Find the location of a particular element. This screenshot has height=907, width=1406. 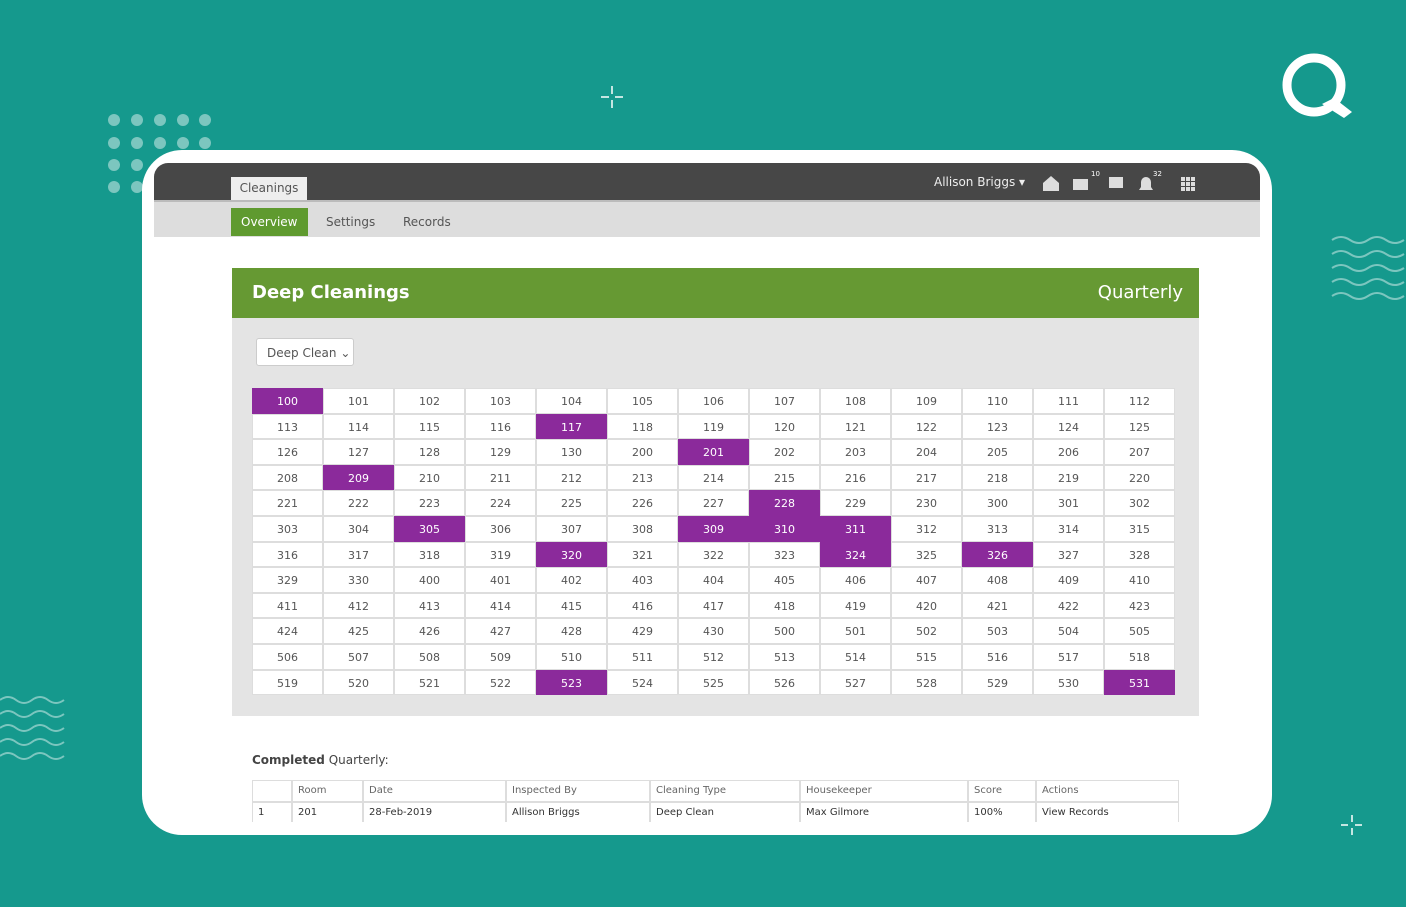

room-cell: 315 is located at coordinates (1139, 529).